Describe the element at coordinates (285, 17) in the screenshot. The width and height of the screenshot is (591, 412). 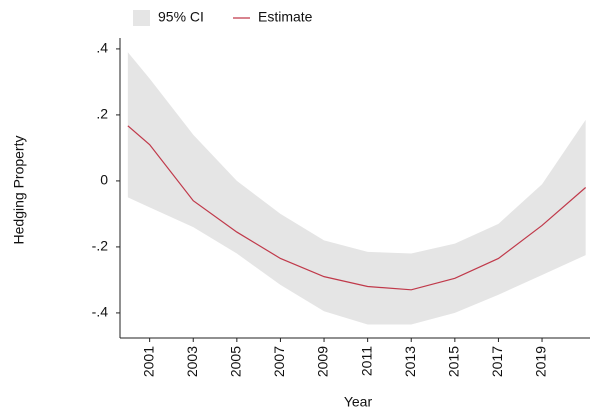
I see `legend-label: Estimate` at that location.